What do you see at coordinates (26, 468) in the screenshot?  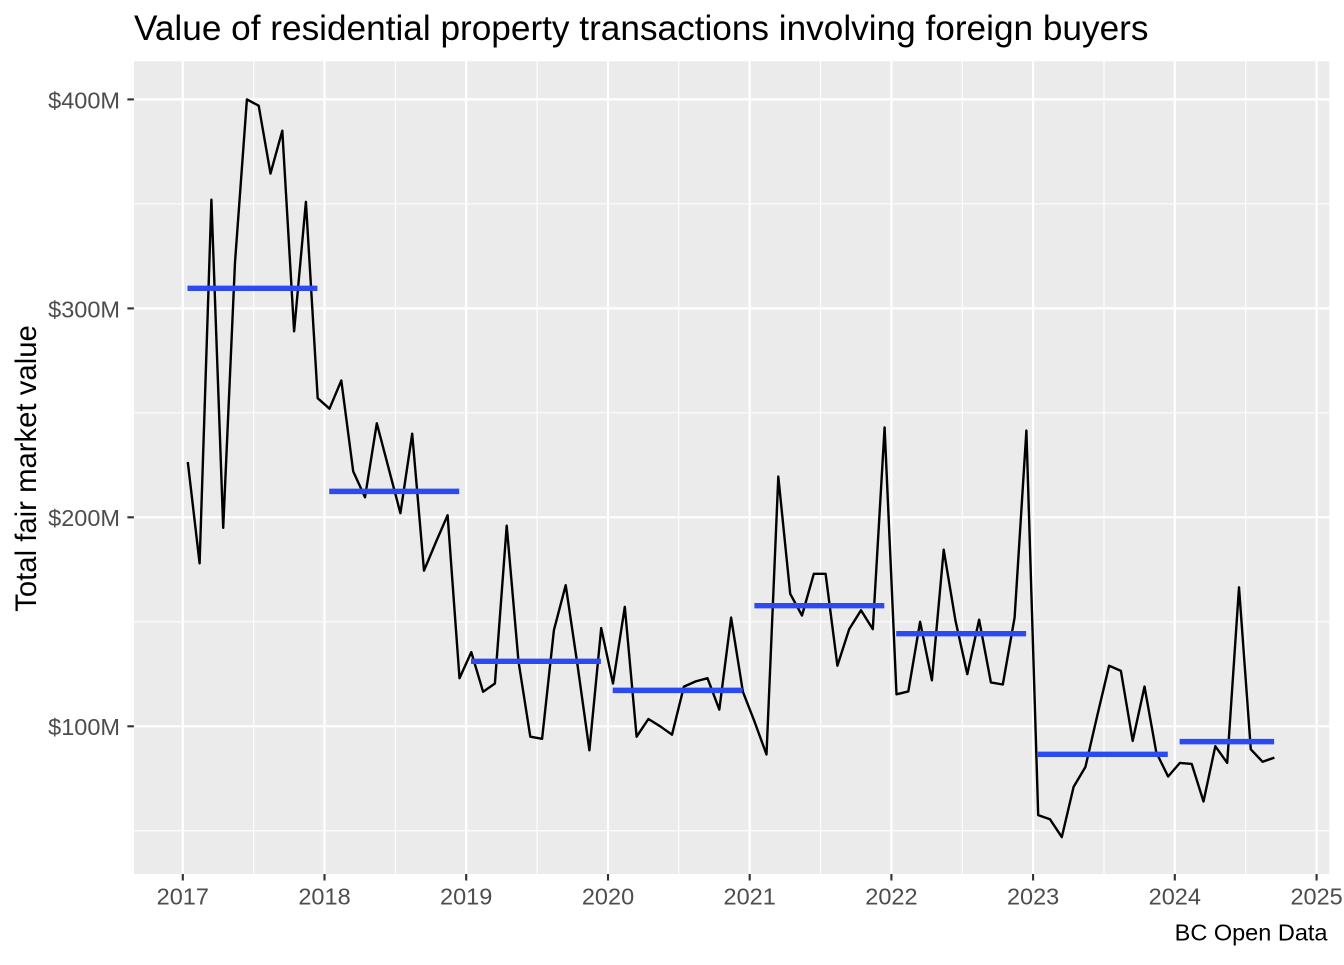 I see `svg-text: Total fair market value` at bounding box center [26, 468].